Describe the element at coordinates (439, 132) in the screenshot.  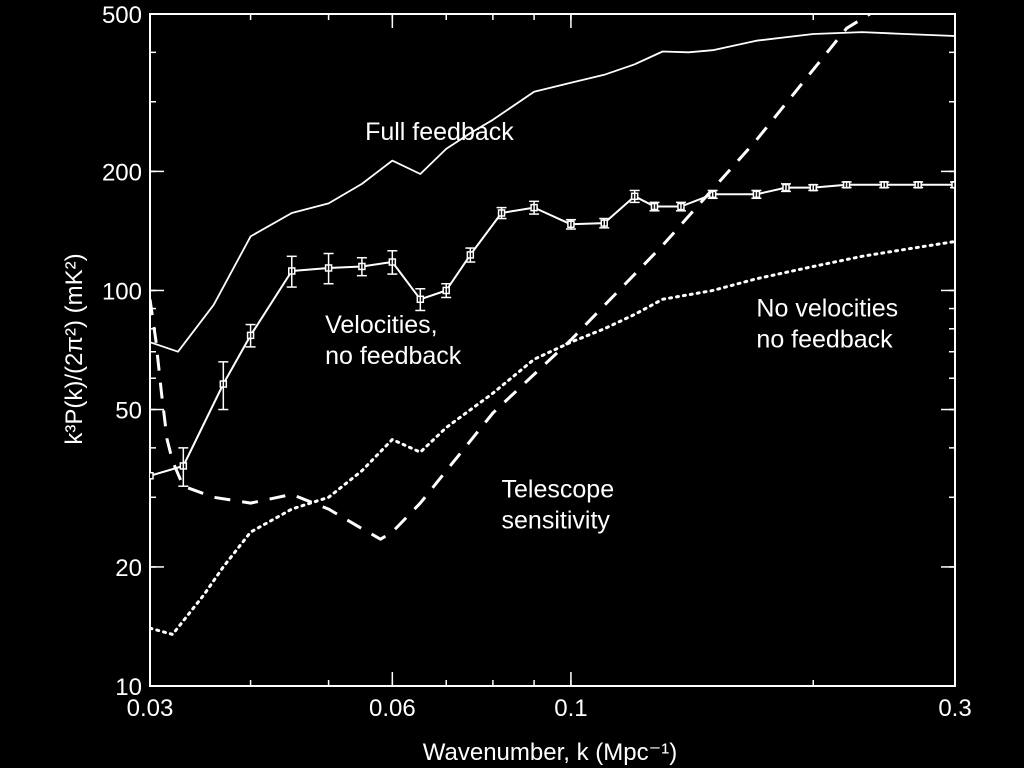
I see `annotation-full: Full feedback` at that location.